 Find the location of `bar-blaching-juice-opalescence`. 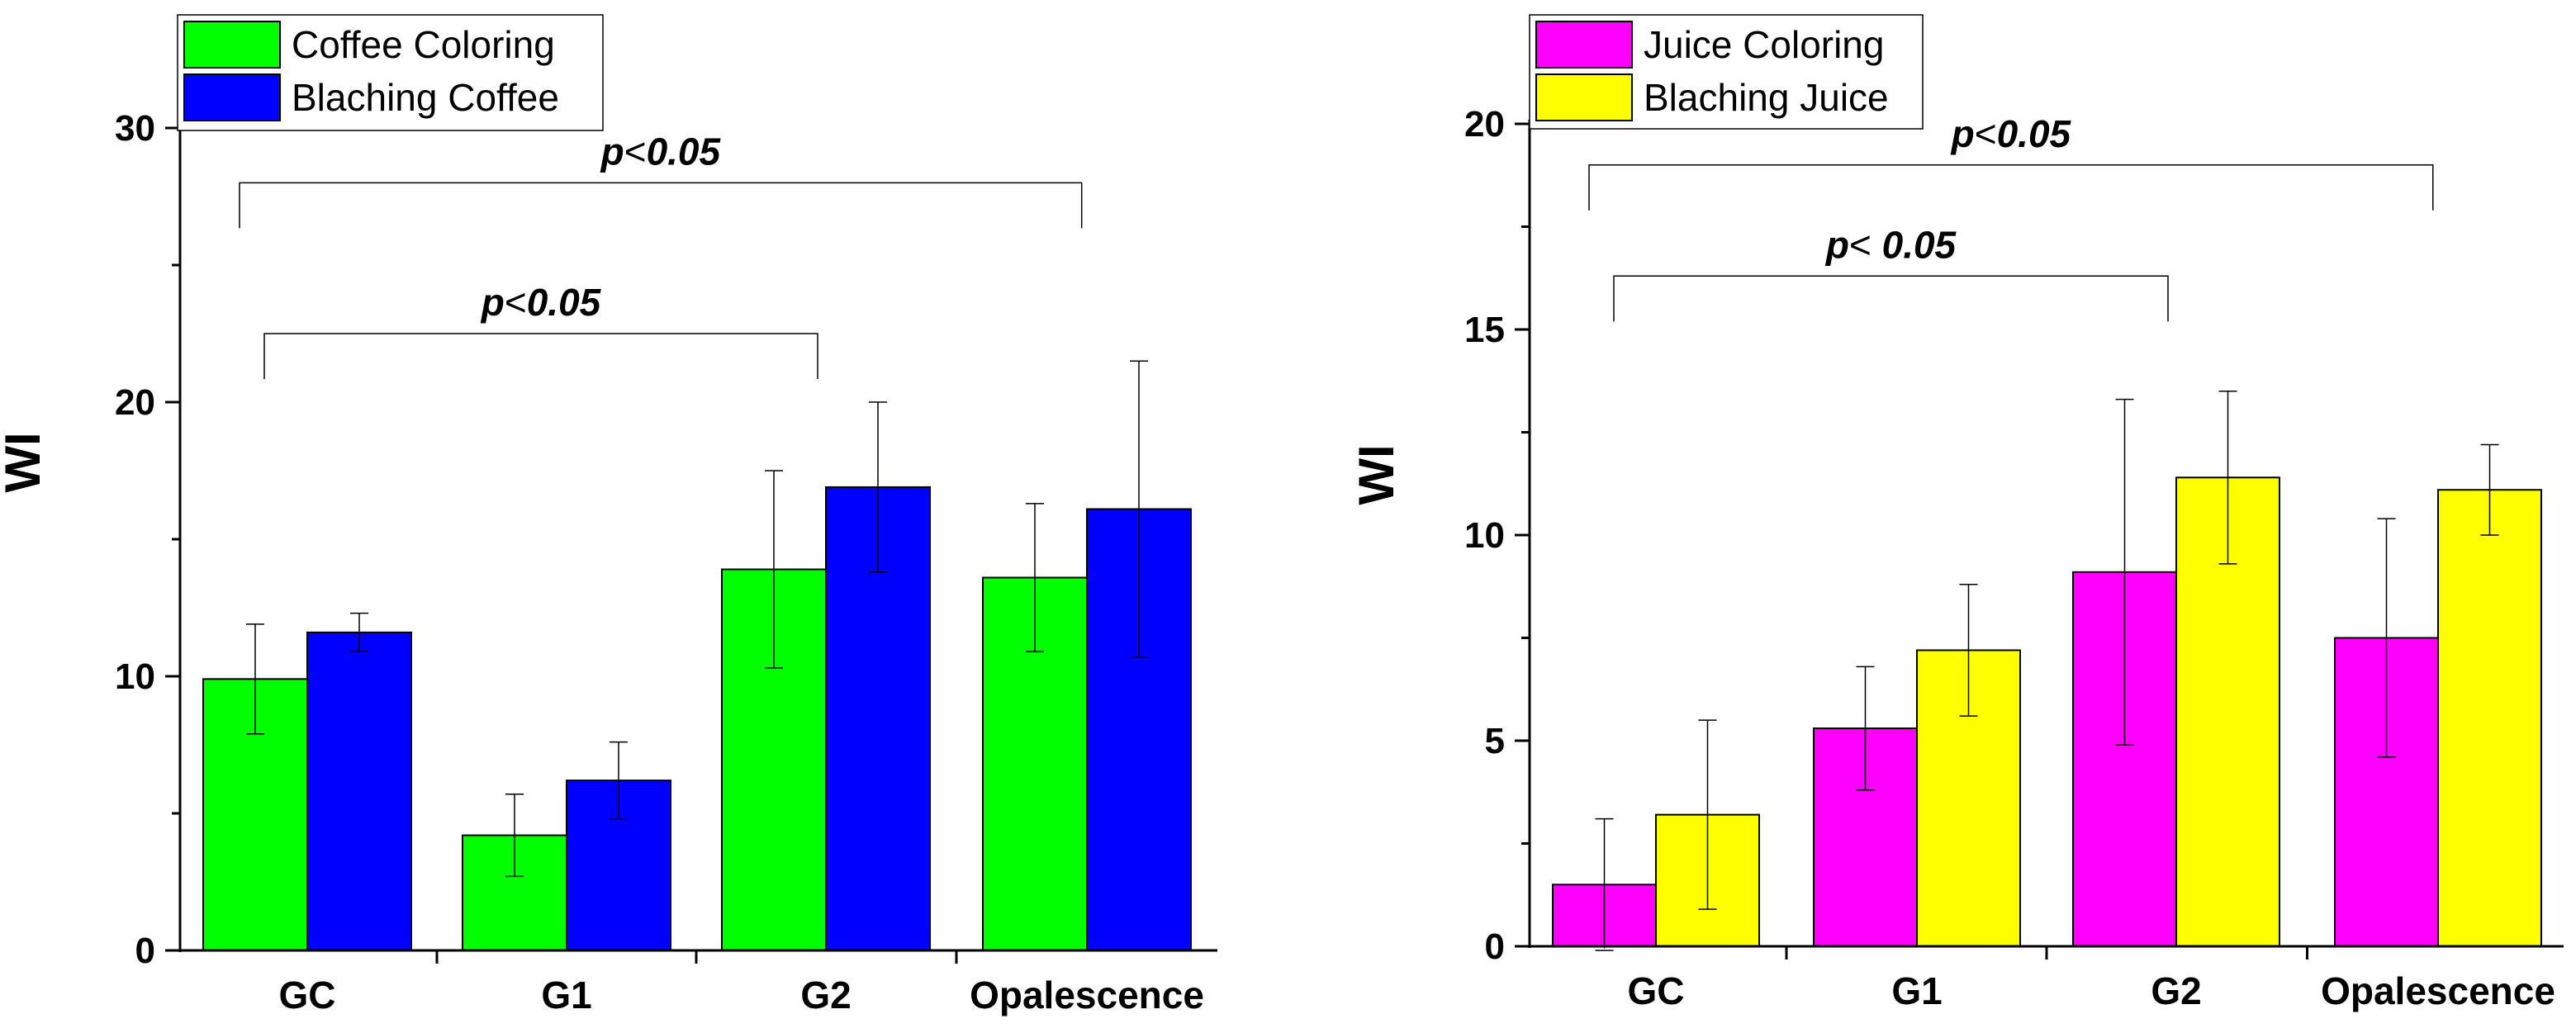

bar-blaching-juice-opalescence is located at coordinates (2489, 718).